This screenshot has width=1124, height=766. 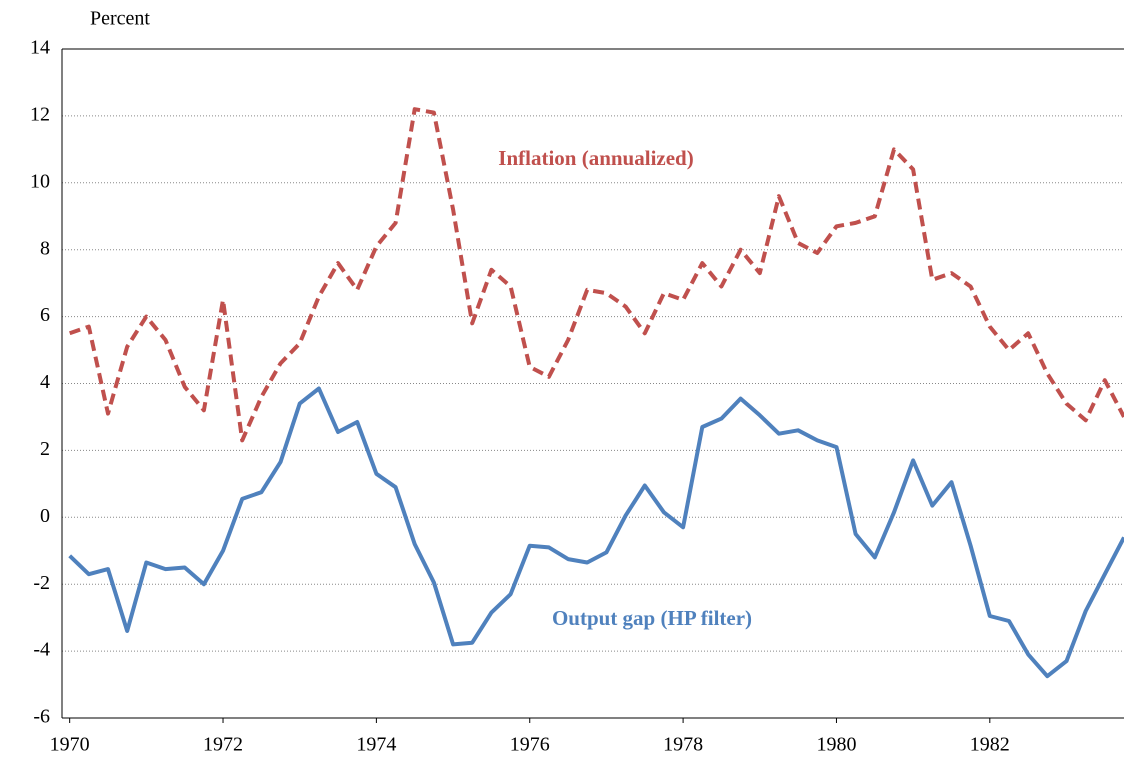 What do you see at coordinates (41, 717) in the screenshot?
I see `y-tick-label: -6` at bounding box center [41, 717].